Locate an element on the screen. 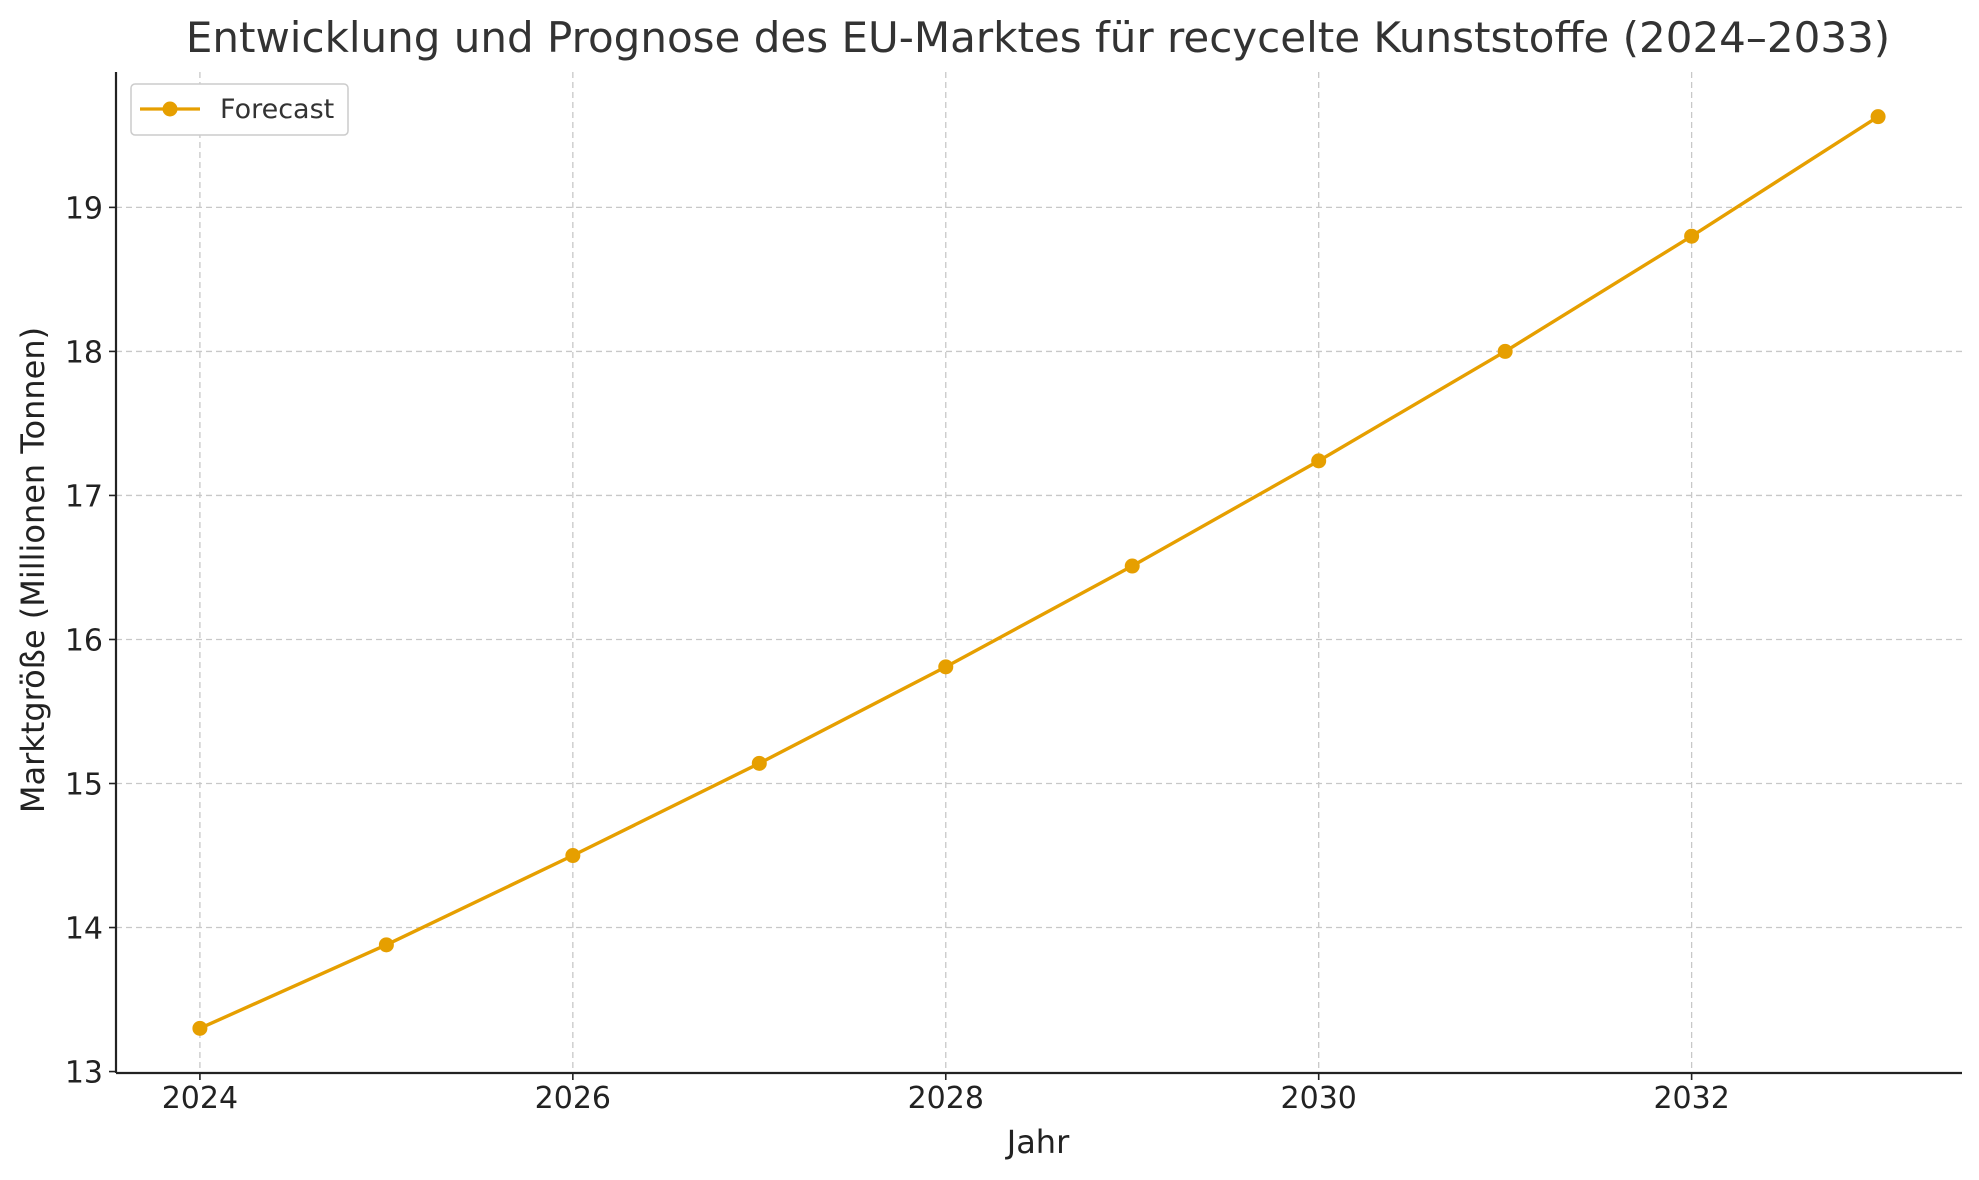 This screenshot has width=1979, height=1180. x-tick-label: 2026 is located at coordinates (573, 1098).